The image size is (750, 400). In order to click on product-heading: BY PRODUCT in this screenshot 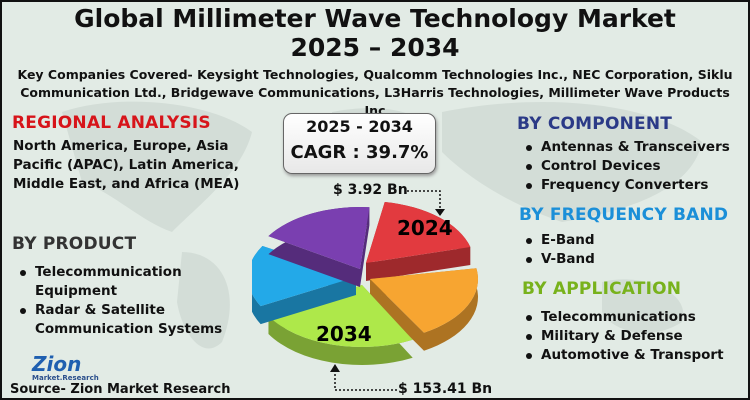, I will do `click(74, 244)`.